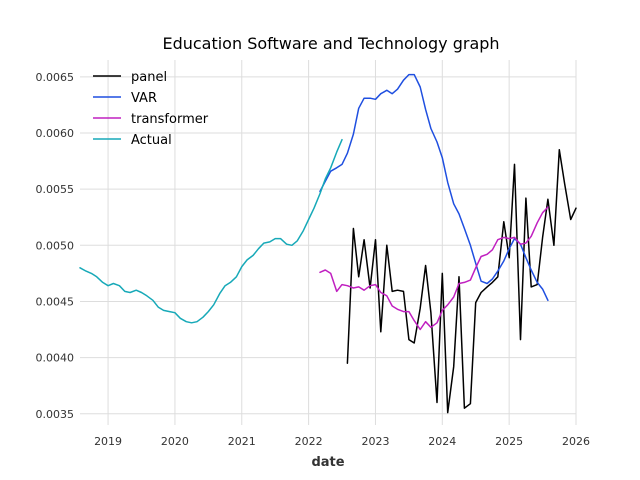 The image size is (640, 480). Describe the element at coordinates (55, 77) in the screenshot. I see `y-tick-label: 0.0065` at that location.